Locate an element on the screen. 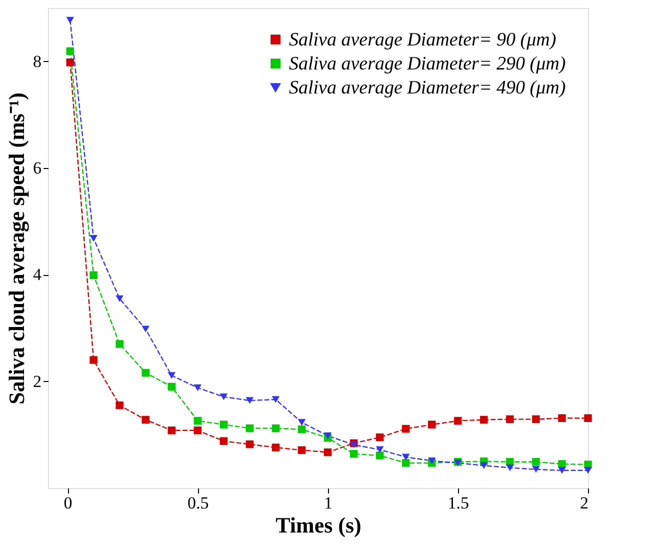  x-axis-title: Times (s) is located at coordinates (319, 525).